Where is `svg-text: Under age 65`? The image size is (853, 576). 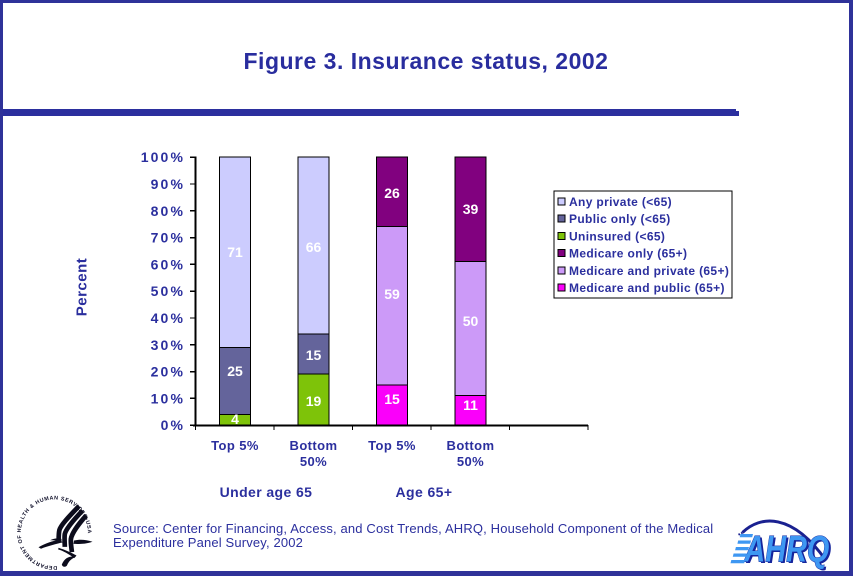
svg-text: Under age 65 is located at coordinates (266, 492).